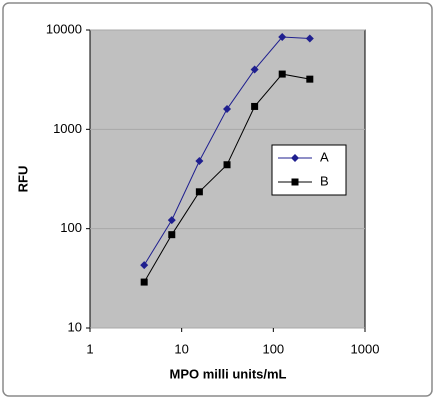  I want to click on y-axis-title: RFU, so click(22, 179).